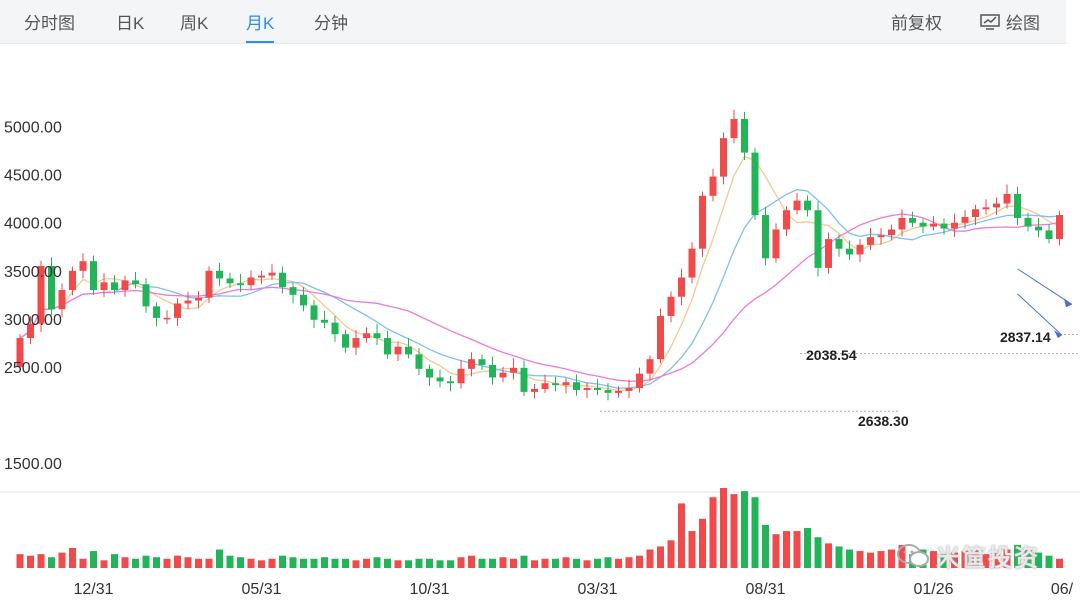 The height and width of the screenshot is (602, 1080). What do you see at coordinates (194, 23) in the screenshot?
I see `tab-week-k: 周K` at bounding box center [194, 23].